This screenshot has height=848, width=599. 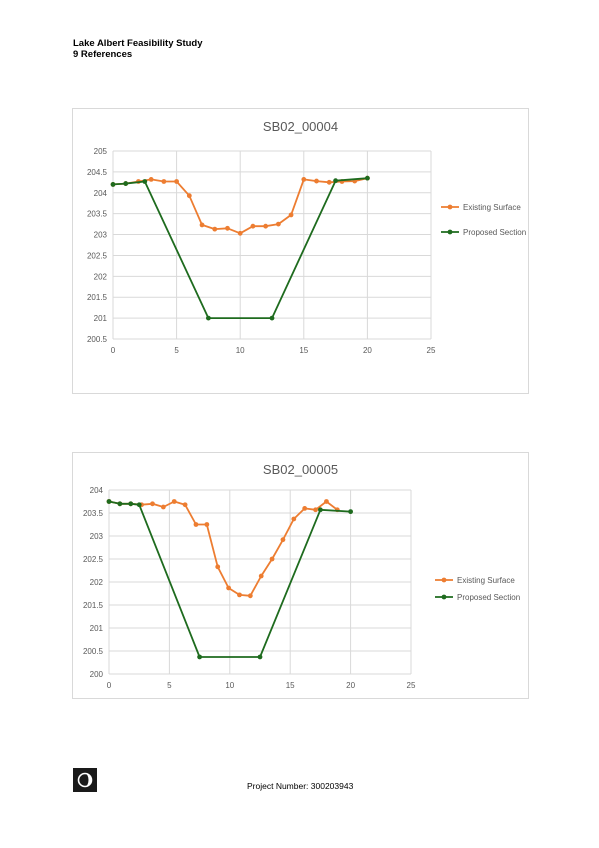 I want to click on logo-icon, so click(x=85, y=780).